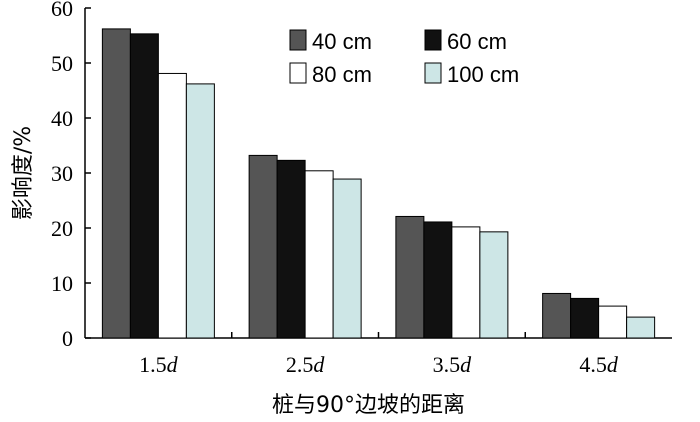  I want to click on y-tick-label: 60, so click(62, 10).